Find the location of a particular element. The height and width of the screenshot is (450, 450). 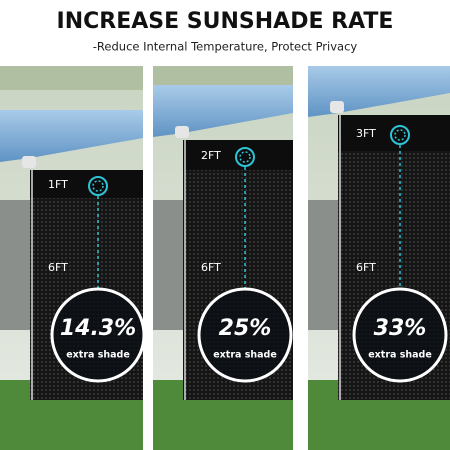

trees is located at coordinates (71, 78).